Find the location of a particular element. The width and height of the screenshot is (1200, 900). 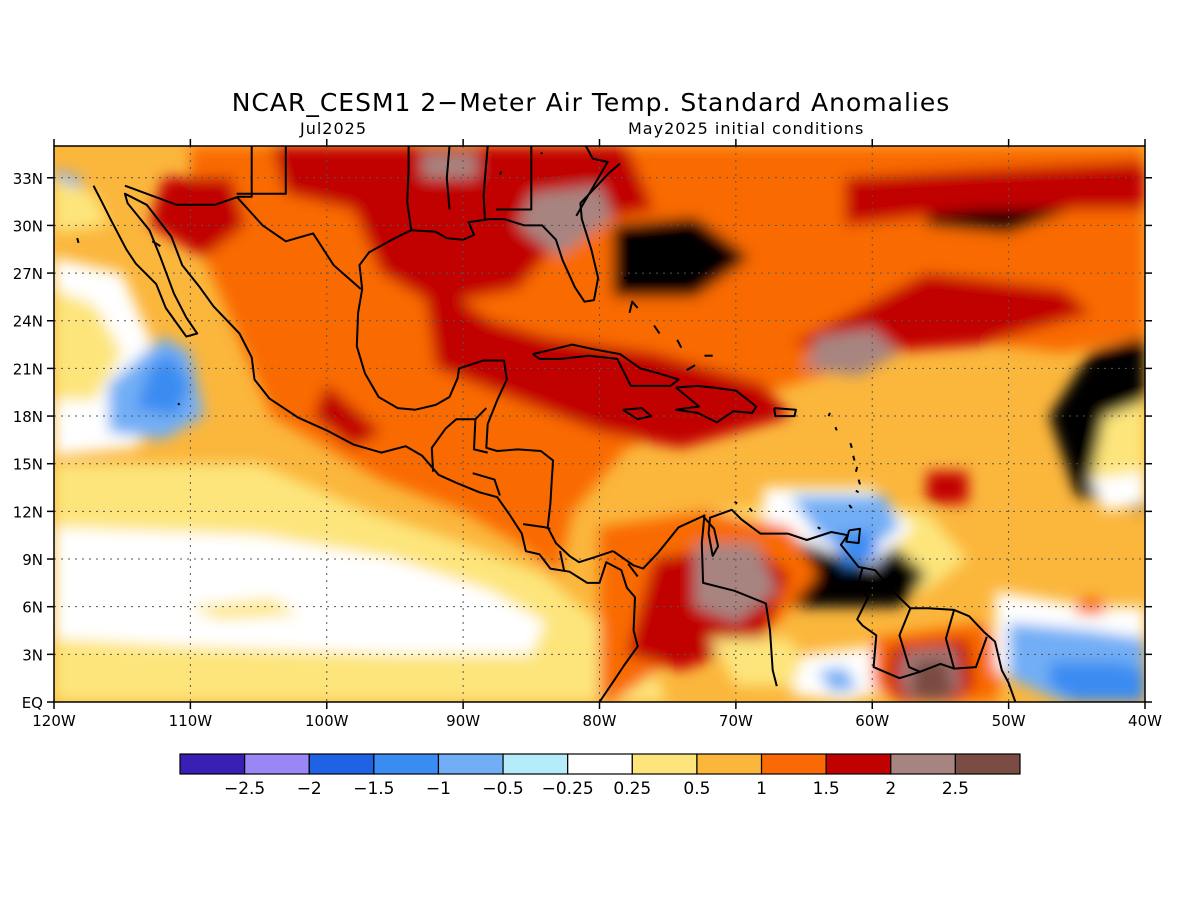

lat-tick-label: 12N is located at coordinates (28, 512).